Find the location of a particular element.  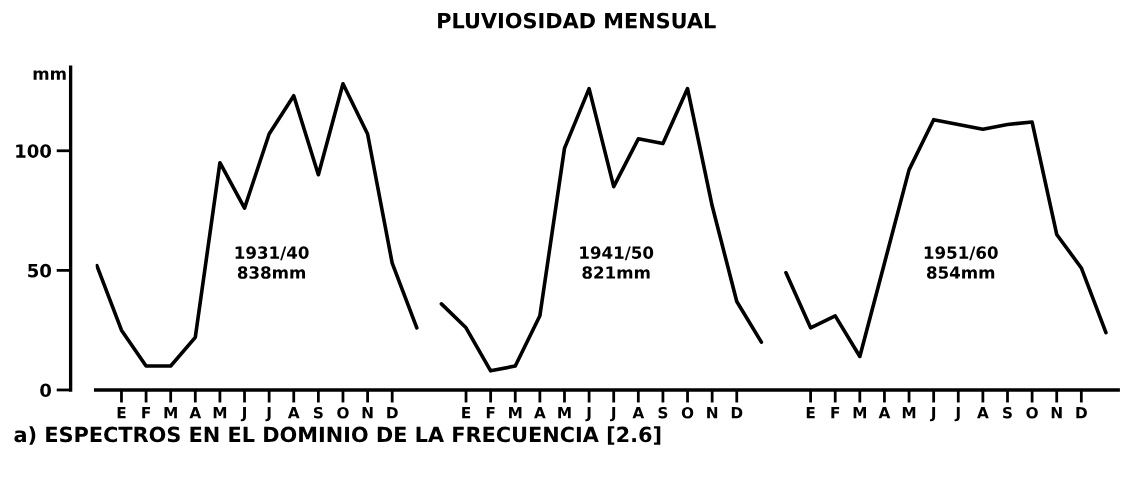

chart-title: PLUVIOSIDAD MENSUAL is located at coordinates (577, 20).